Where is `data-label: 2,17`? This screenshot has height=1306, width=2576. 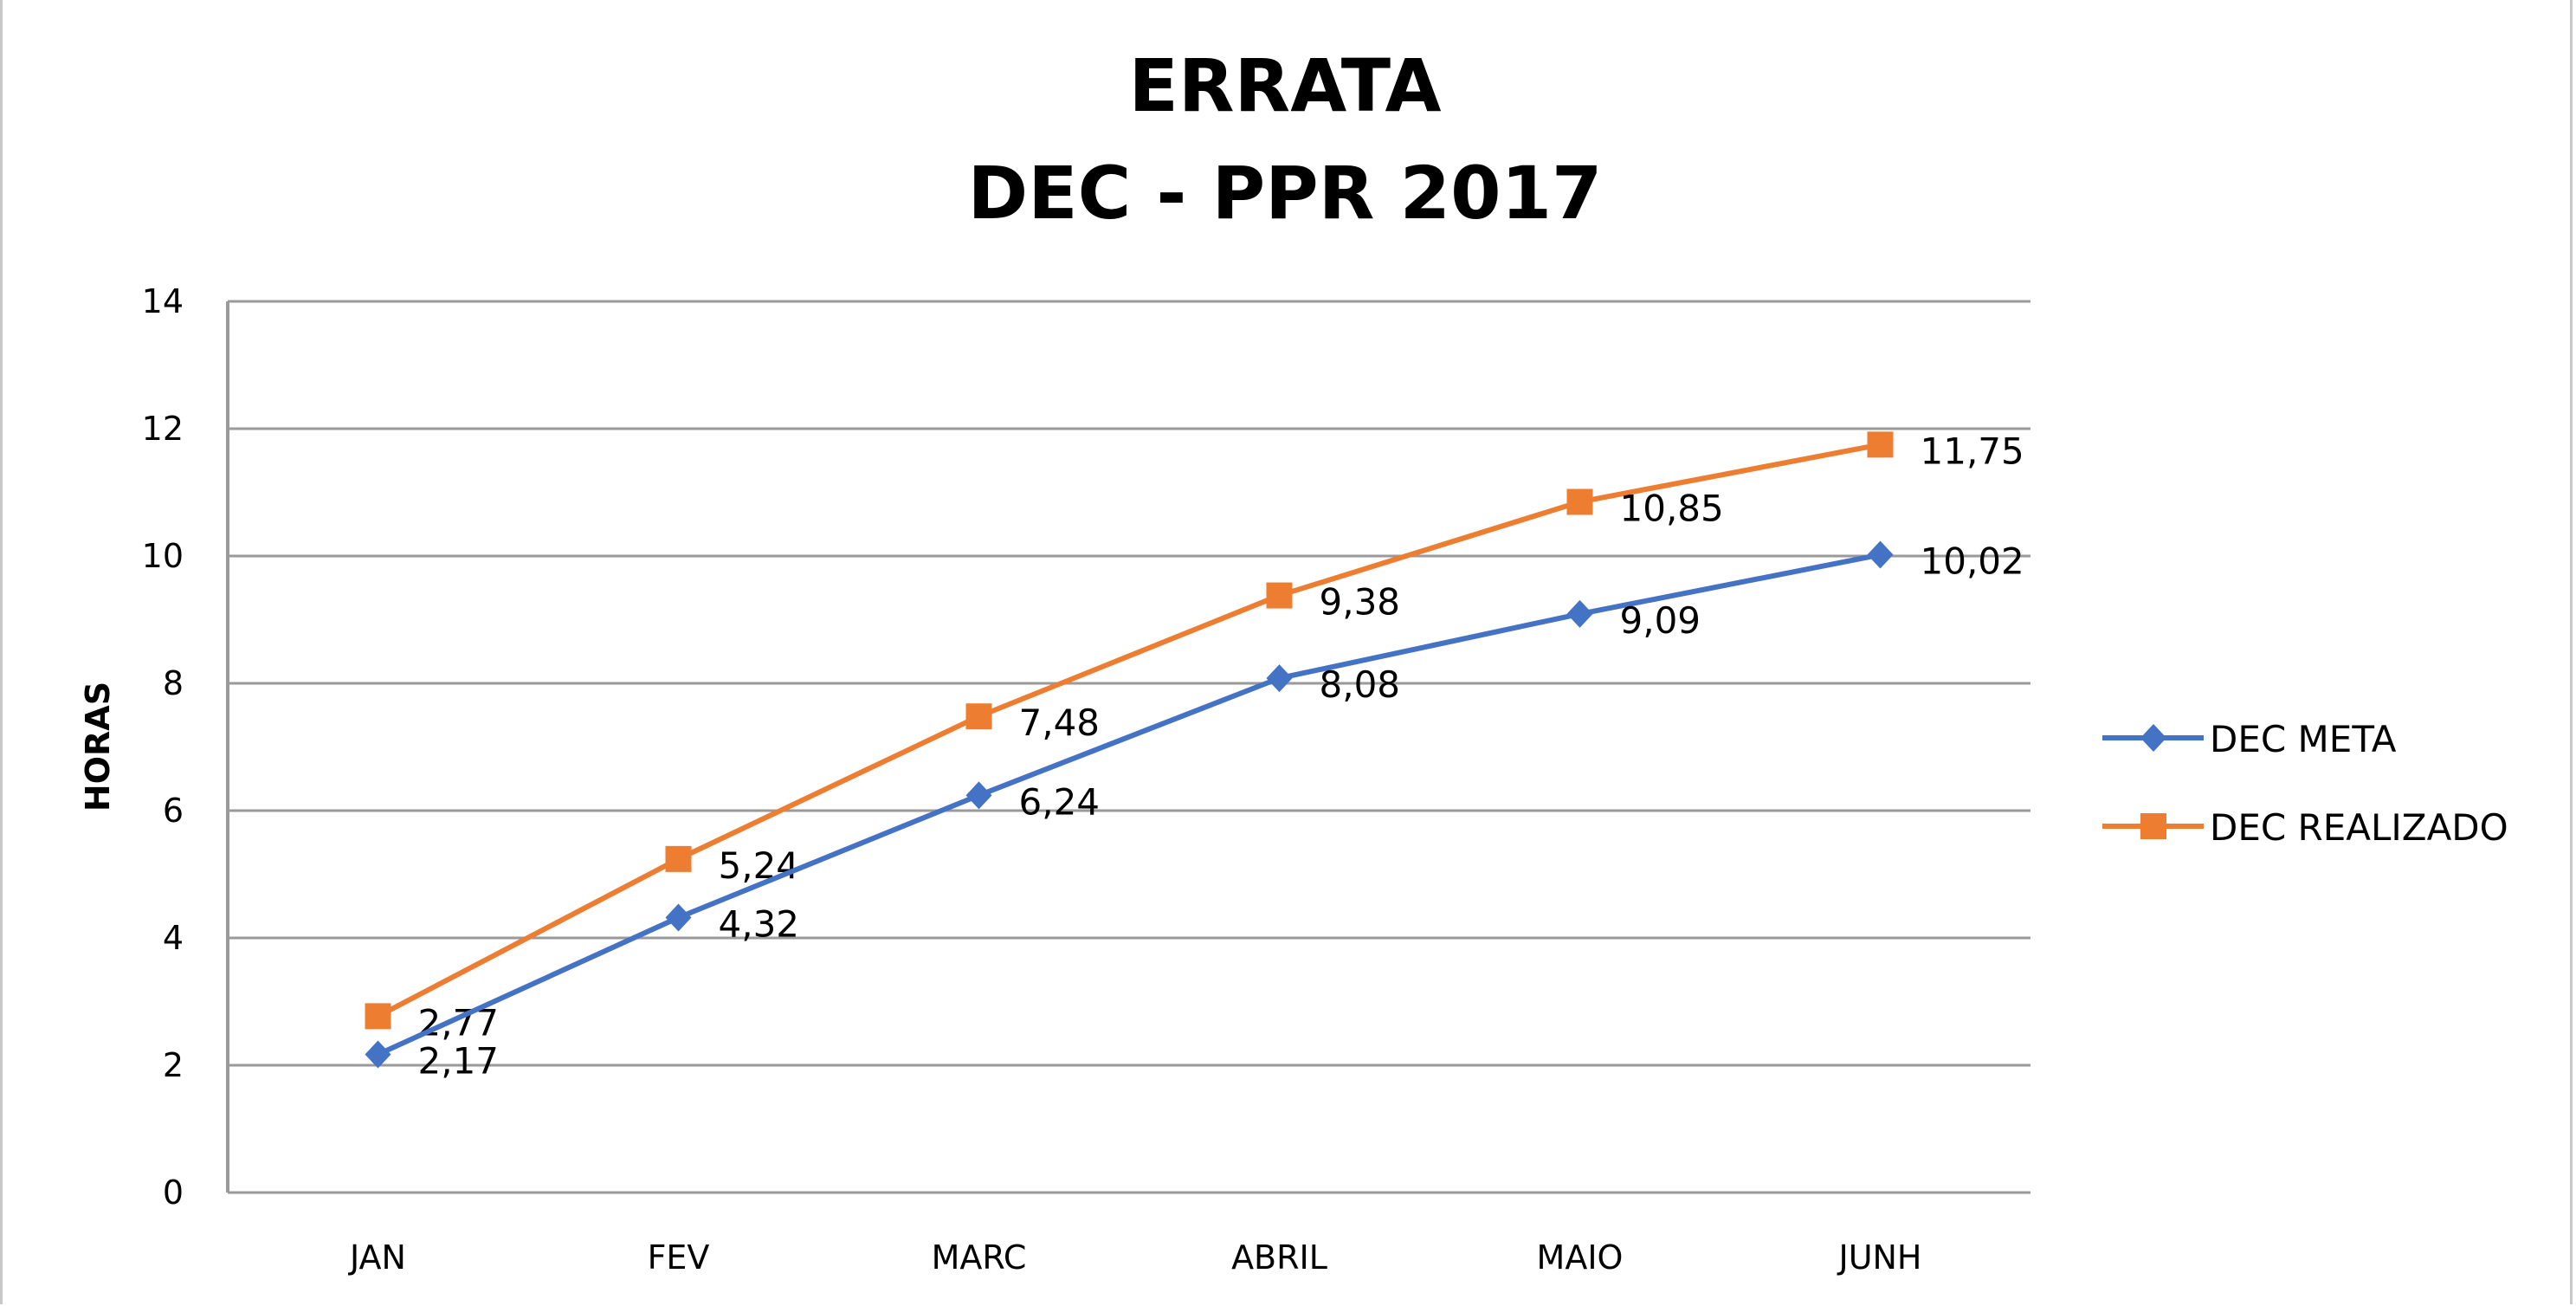 data-label: 2,17 is located at coordinates (459, 1061).